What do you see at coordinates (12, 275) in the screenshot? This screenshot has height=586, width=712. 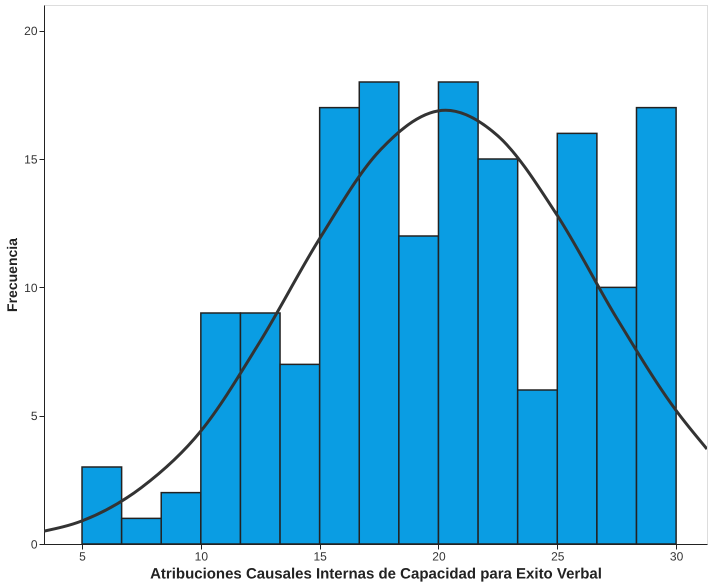 I see `y-axis-title: Frecuencia` at bounding box center [12, 275].